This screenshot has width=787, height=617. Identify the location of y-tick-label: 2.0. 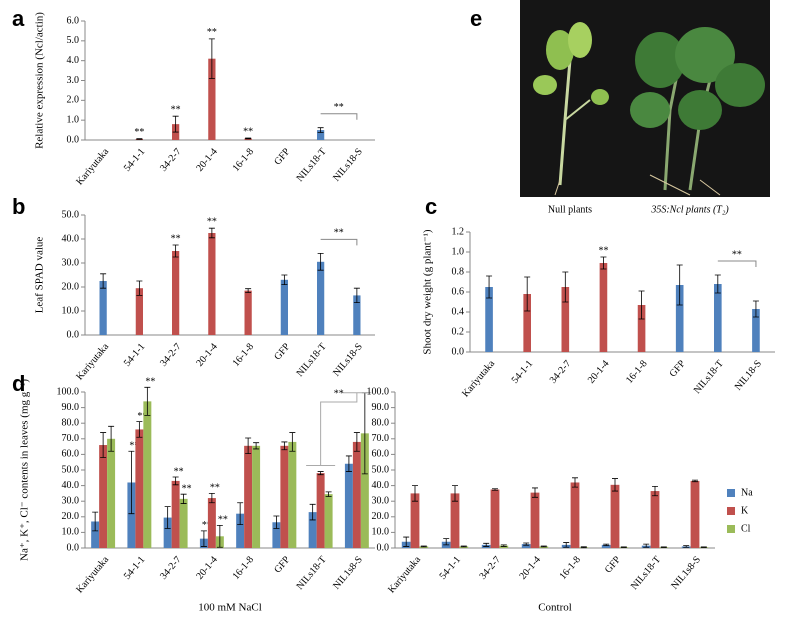
(73, 100).